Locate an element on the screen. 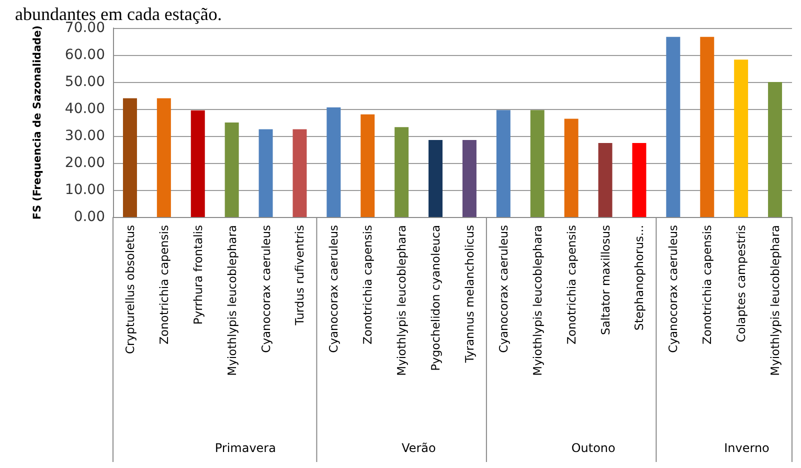  text: Inverno is located at coordinates (747, 448).